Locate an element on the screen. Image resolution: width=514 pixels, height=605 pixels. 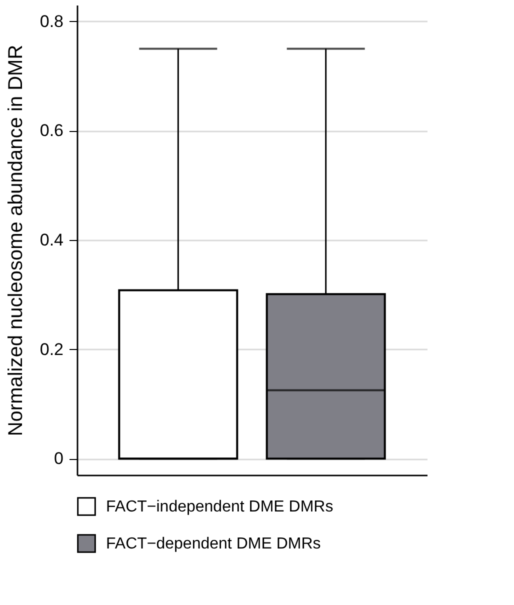
legend-label: FACT−dependent DME DMRs is located at coordinates (213, 544).